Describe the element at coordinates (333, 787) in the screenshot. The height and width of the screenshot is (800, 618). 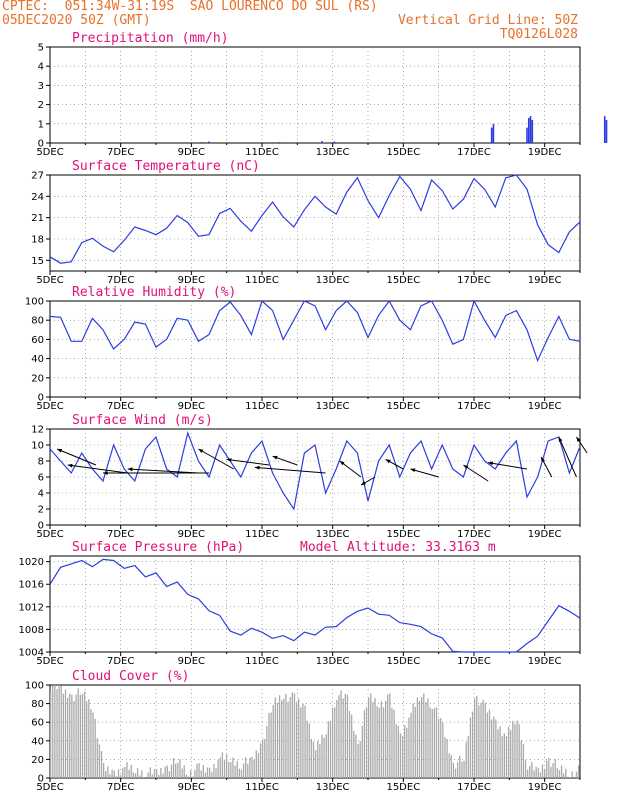
I see `cloud-xtick-label: 13DEC` at that location.